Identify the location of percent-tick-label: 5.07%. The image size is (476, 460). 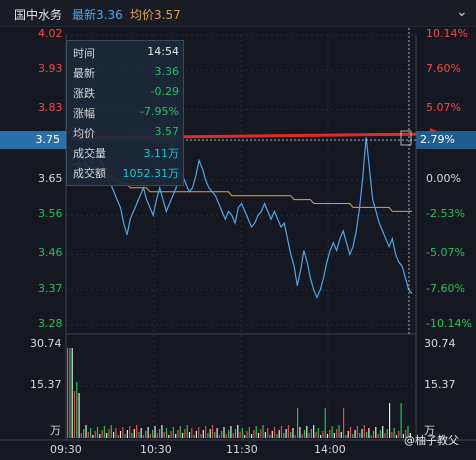
(443, 108).